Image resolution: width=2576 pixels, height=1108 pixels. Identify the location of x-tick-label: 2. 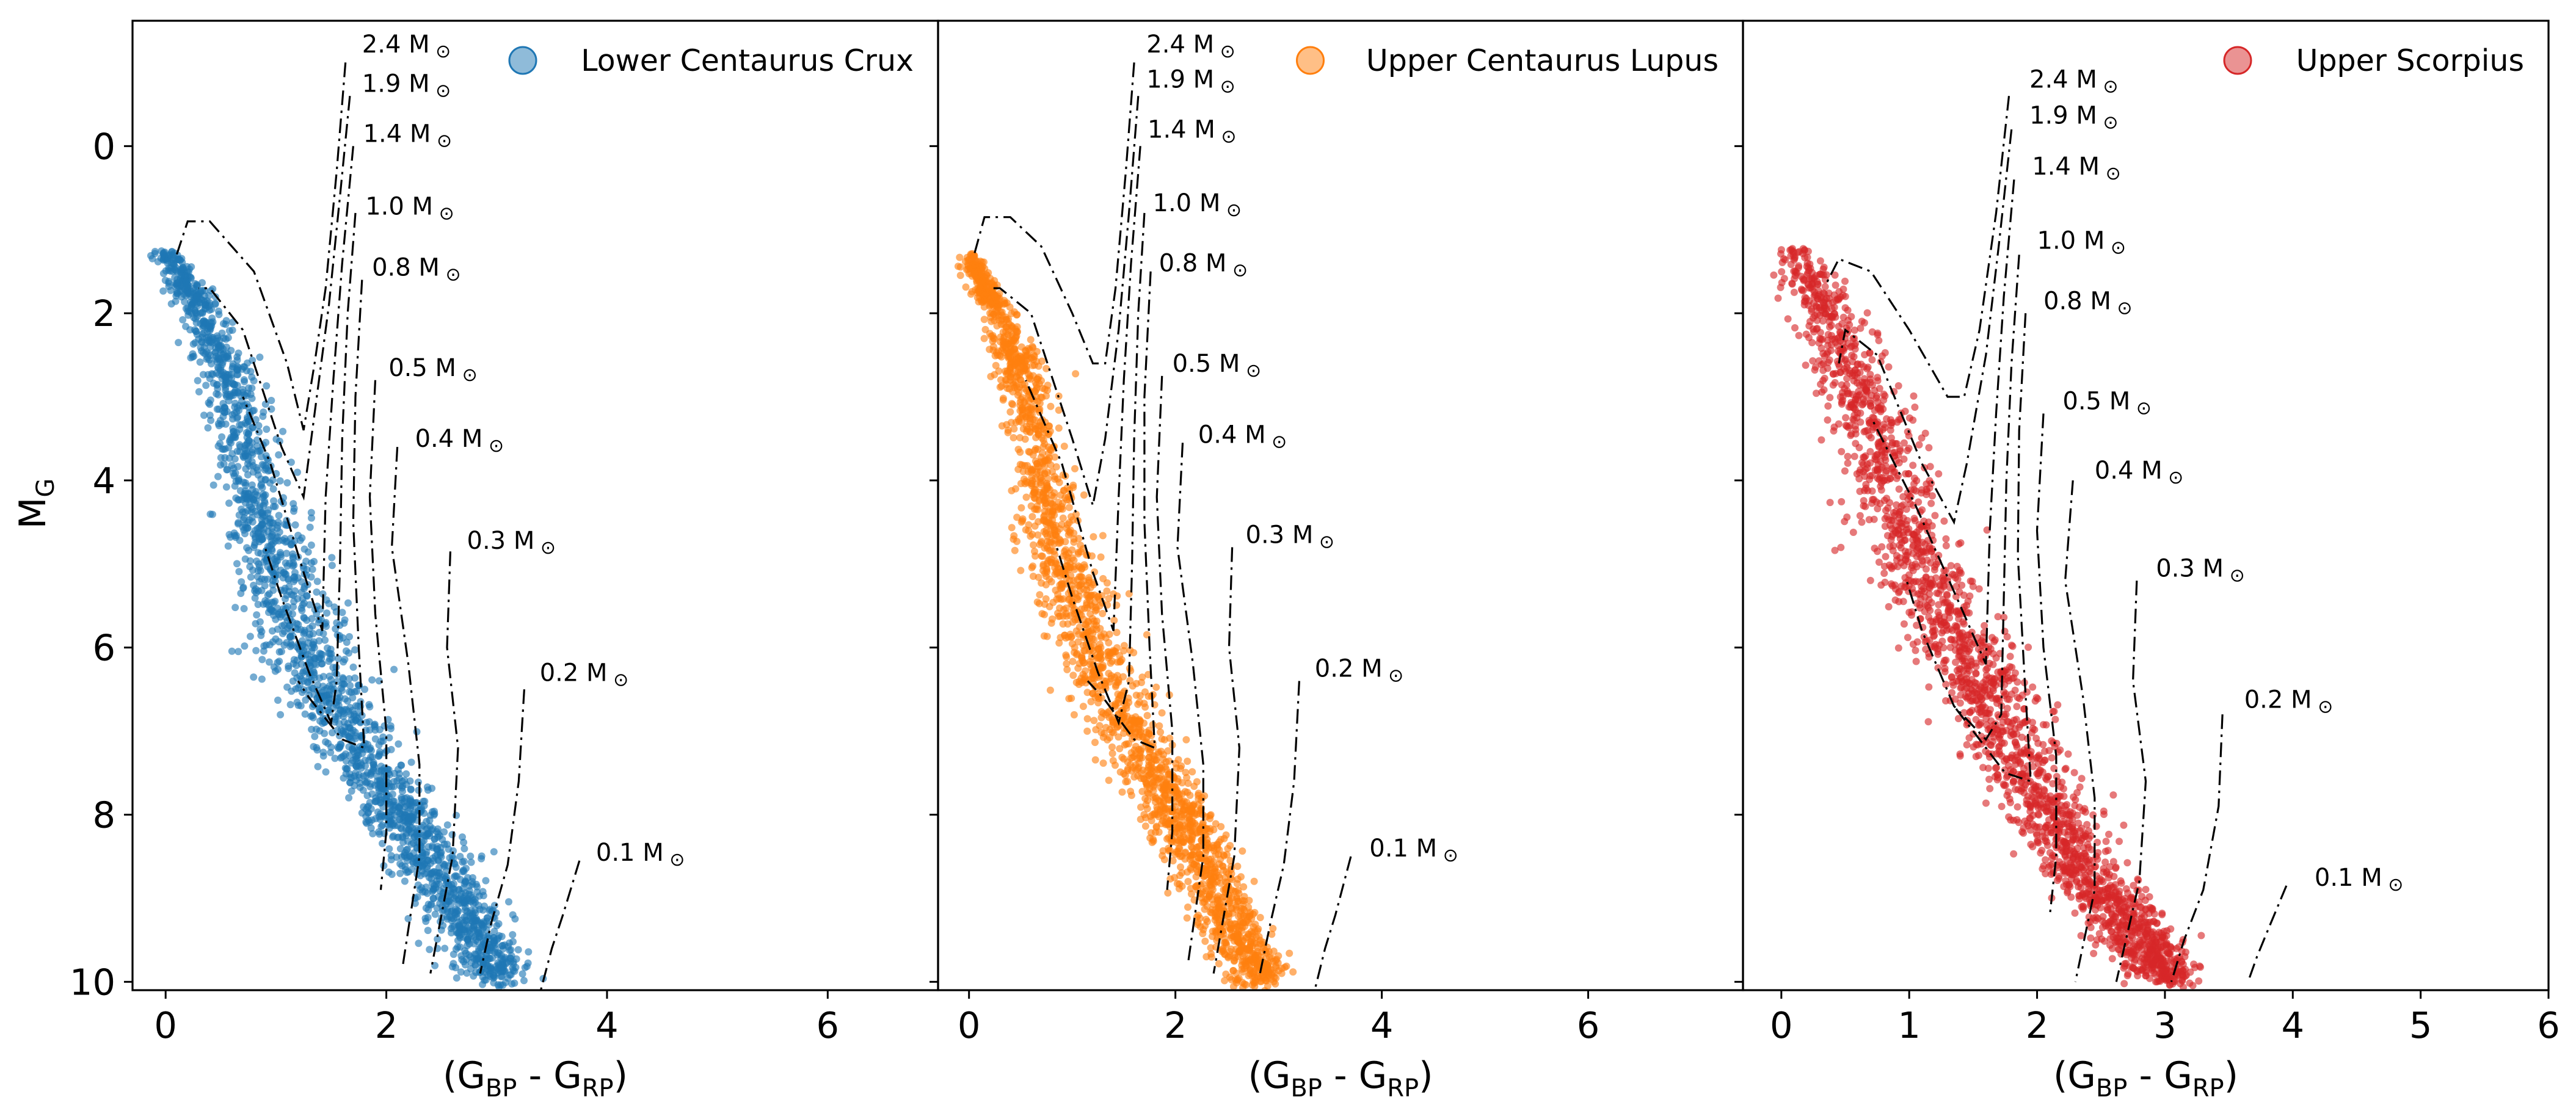
(387, 1025).